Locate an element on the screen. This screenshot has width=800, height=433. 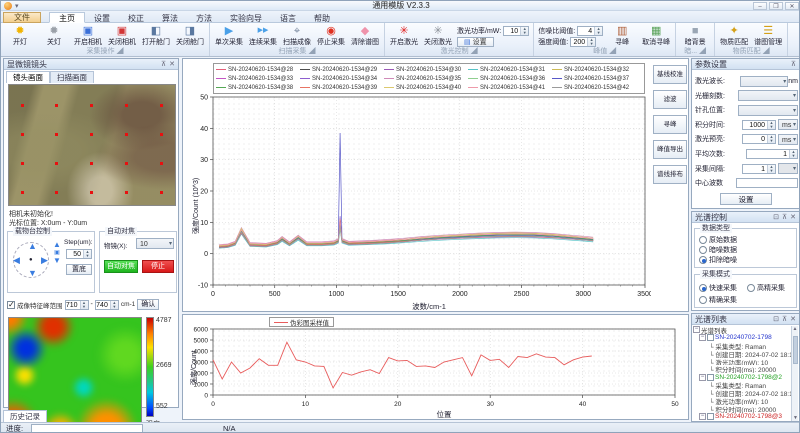
quick-access-caret-icon: ▾ is located at coordinates (17, 6).